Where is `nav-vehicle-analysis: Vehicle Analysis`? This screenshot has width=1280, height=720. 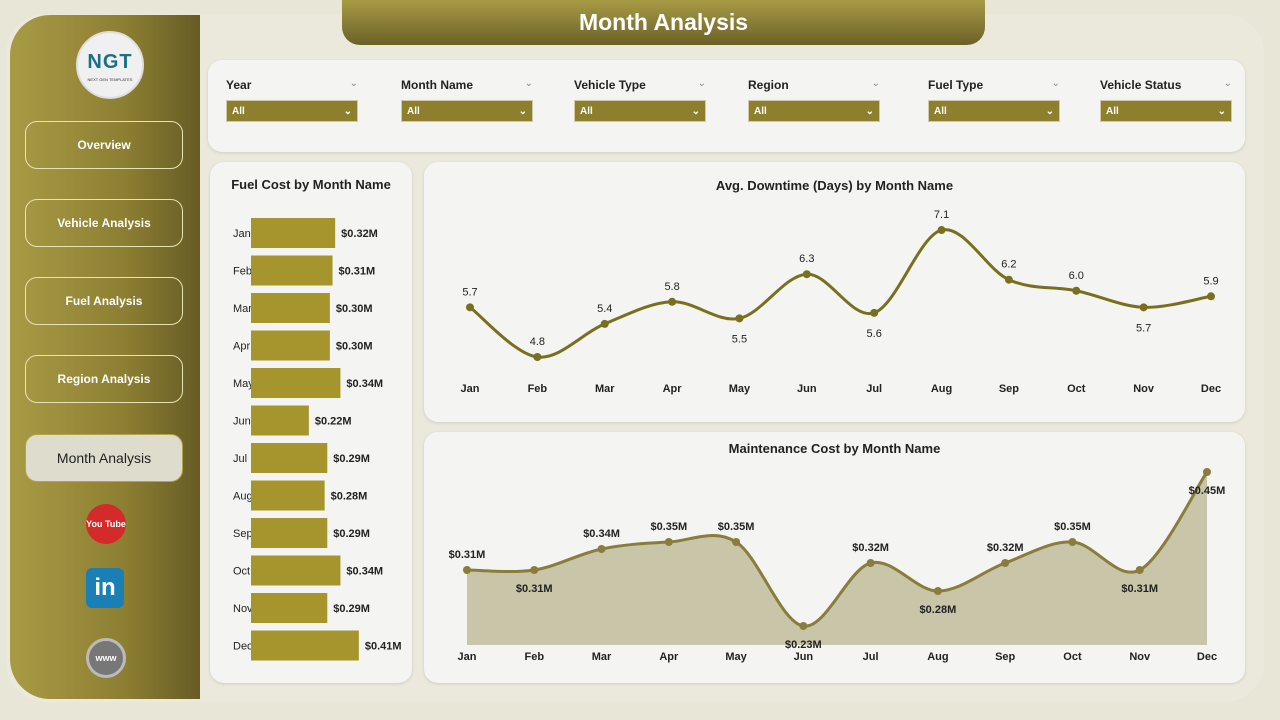 nav-vehicle-analysis: Vehicle Analysis is located at coordinates (104, 223).